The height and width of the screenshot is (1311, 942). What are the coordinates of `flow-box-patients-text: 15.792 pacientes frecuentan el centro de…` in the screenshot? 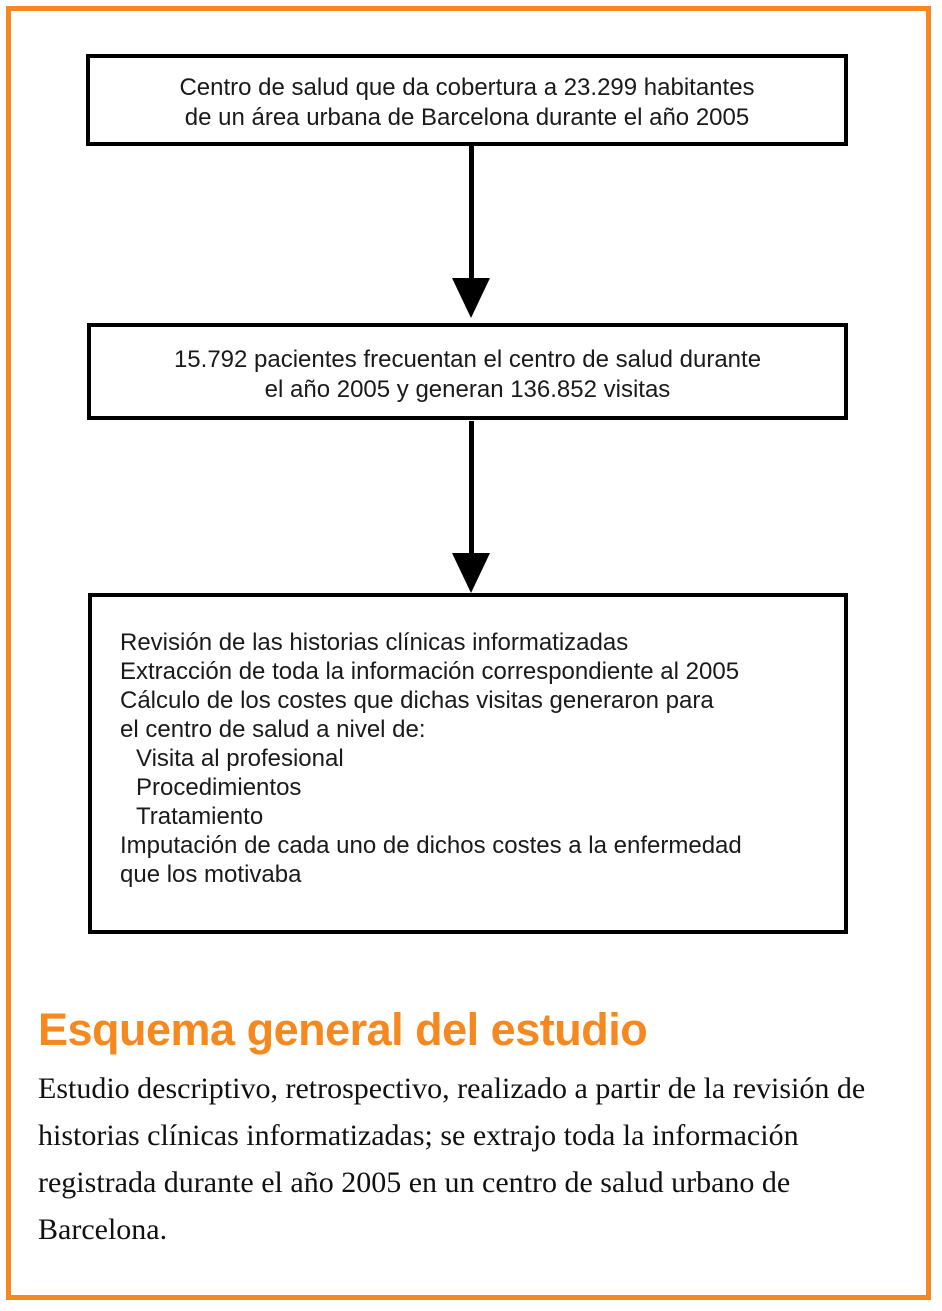 It's located at (467, 374).